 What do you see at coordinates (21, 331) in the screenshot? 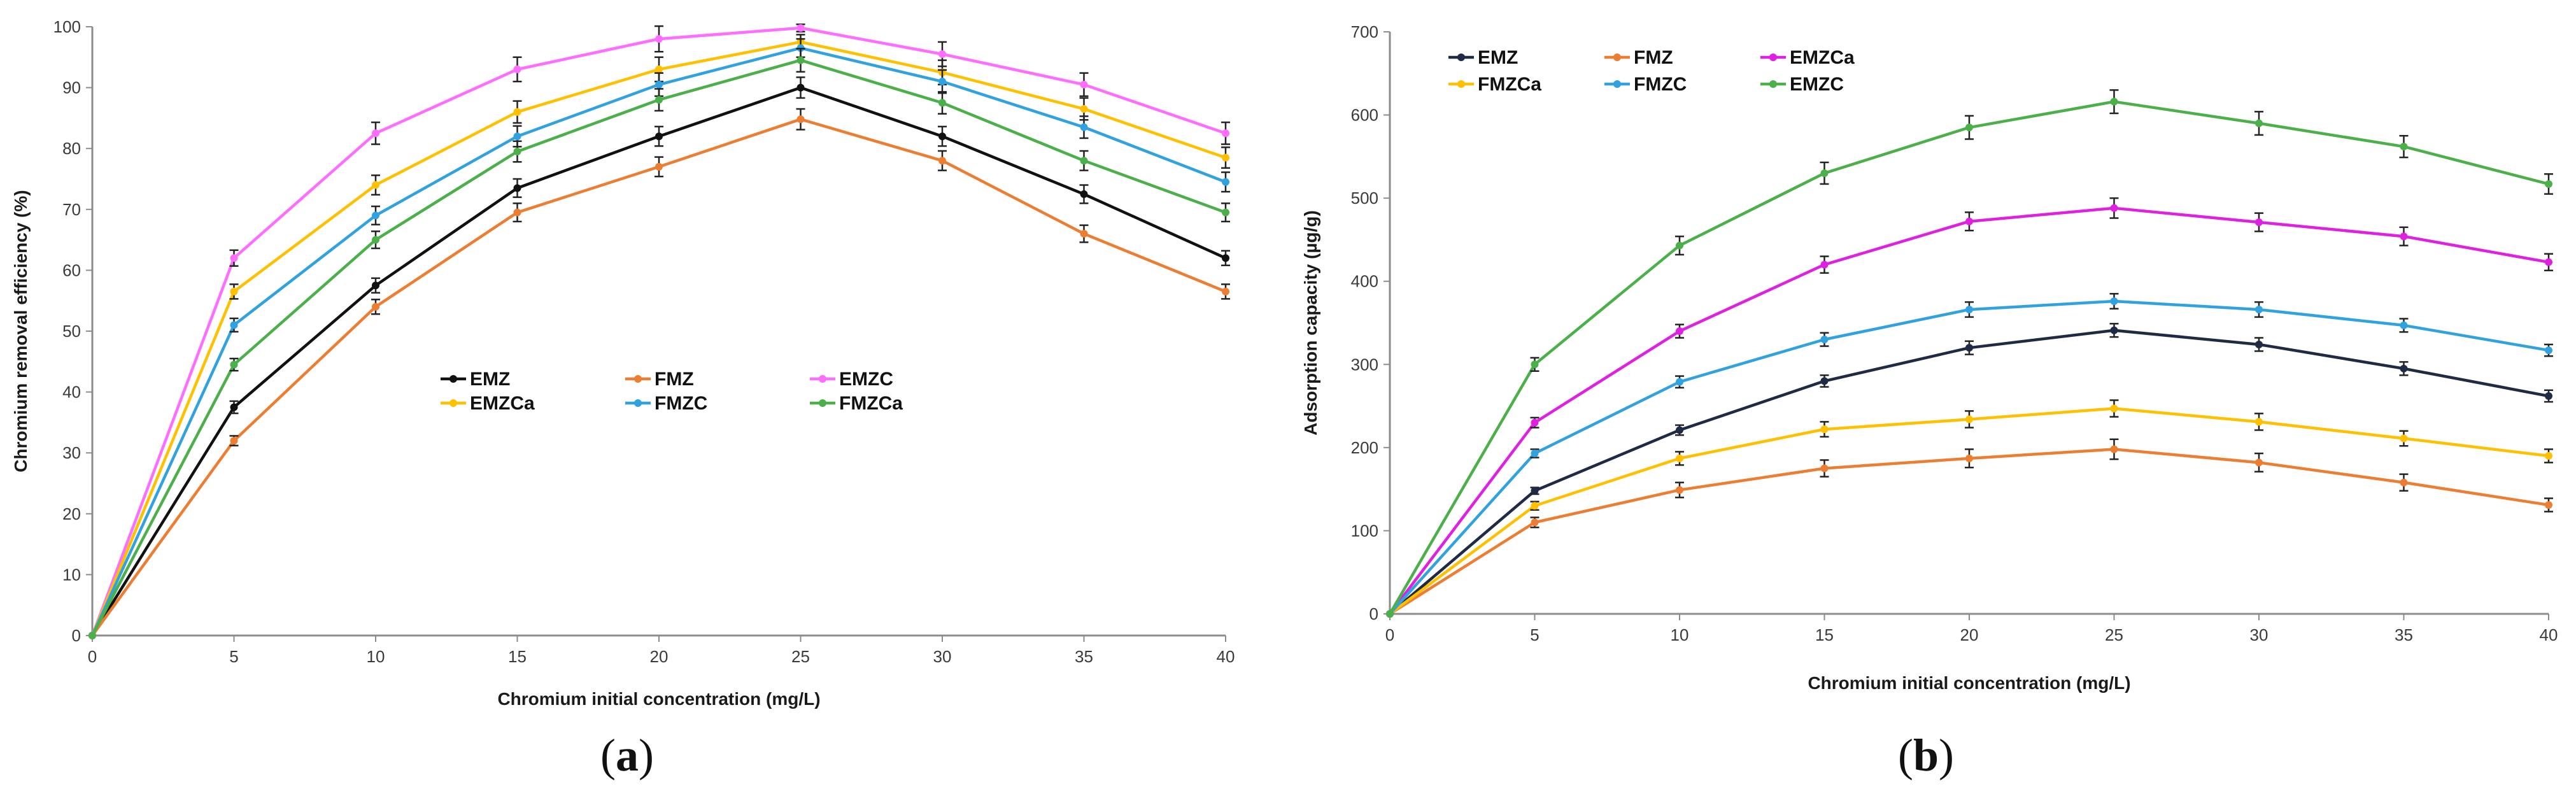
I see `y-axis-title: Chromium removal efficiency (%)` at bounding box center [21, 331].